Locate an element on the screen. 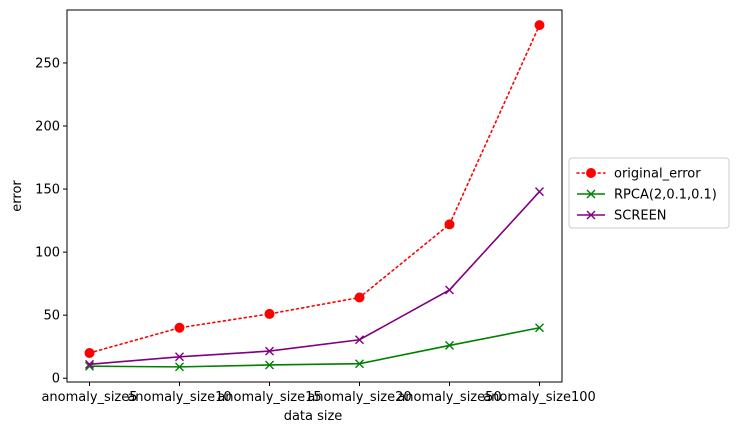 The height and width of the screenshot is (433, 738). x-axis-title: data size is located at coordinates (313, 416).